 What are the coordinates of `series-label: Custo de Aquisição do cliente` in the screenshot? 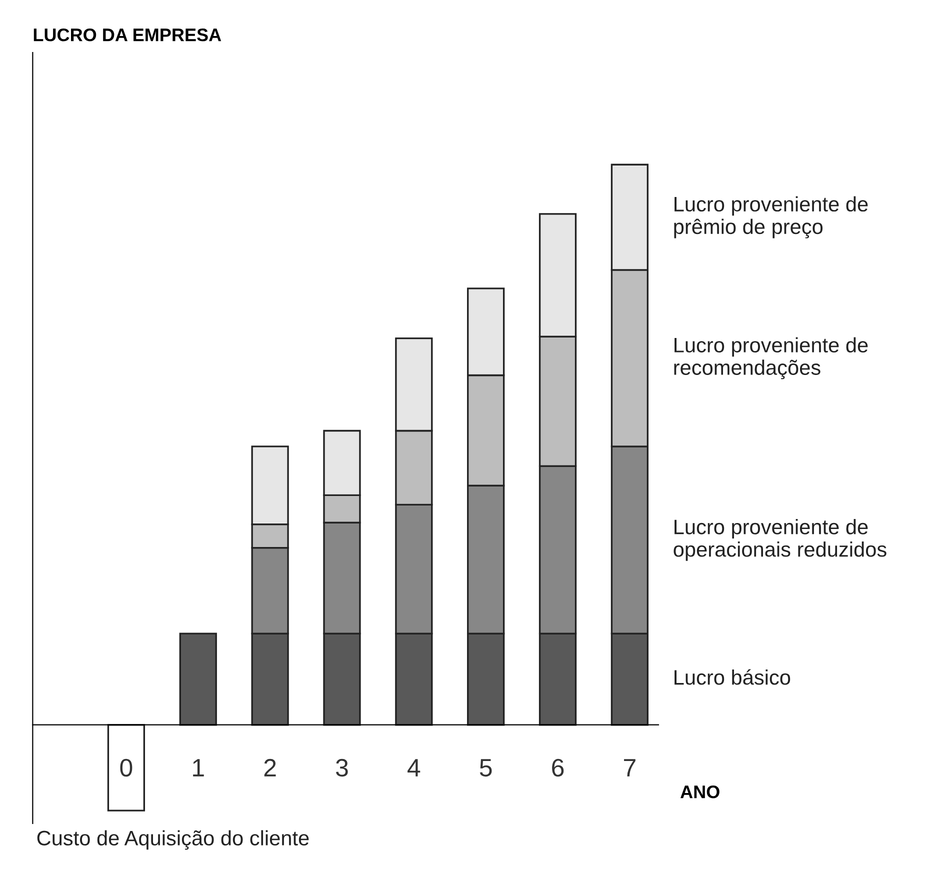 It's located at (173, 840).